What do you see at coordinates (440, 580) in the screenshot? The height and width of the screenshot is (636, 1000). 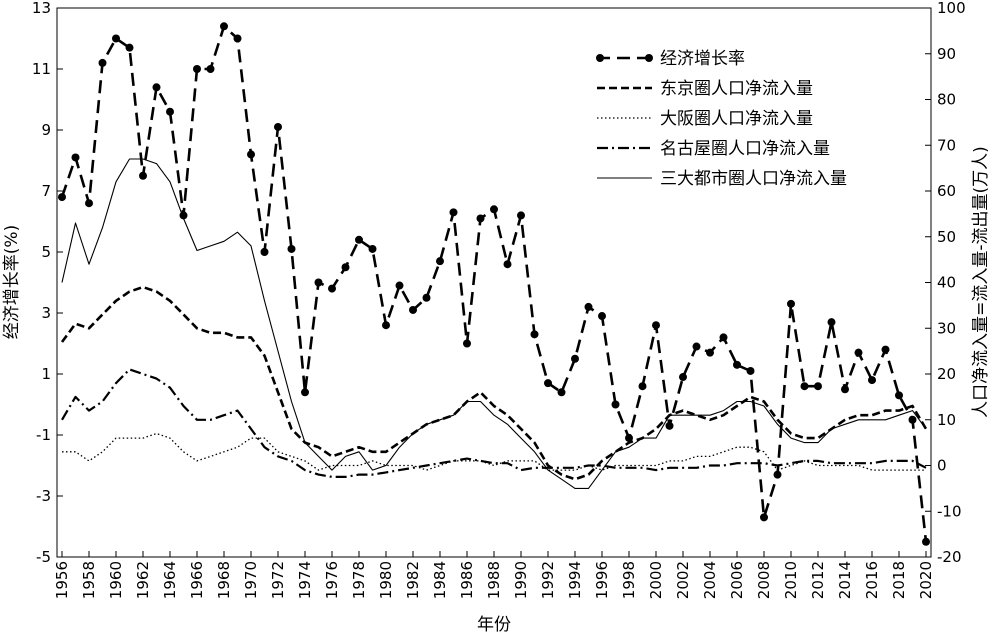 I see `x-tick-label: 1984` at bounding box center [440, 580].